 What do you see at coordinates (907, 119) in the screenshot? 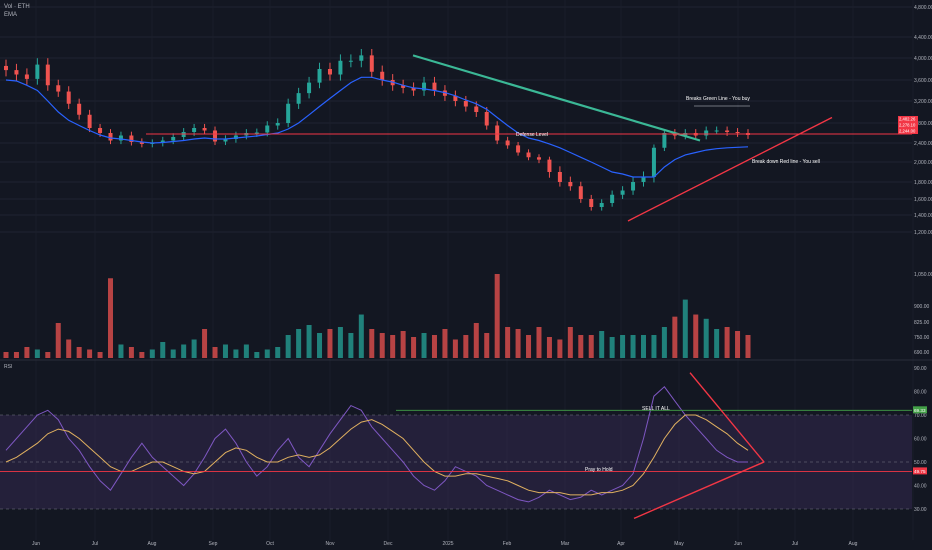
I see `price-tag: 2,482.26` at bounding box center [907, 119].